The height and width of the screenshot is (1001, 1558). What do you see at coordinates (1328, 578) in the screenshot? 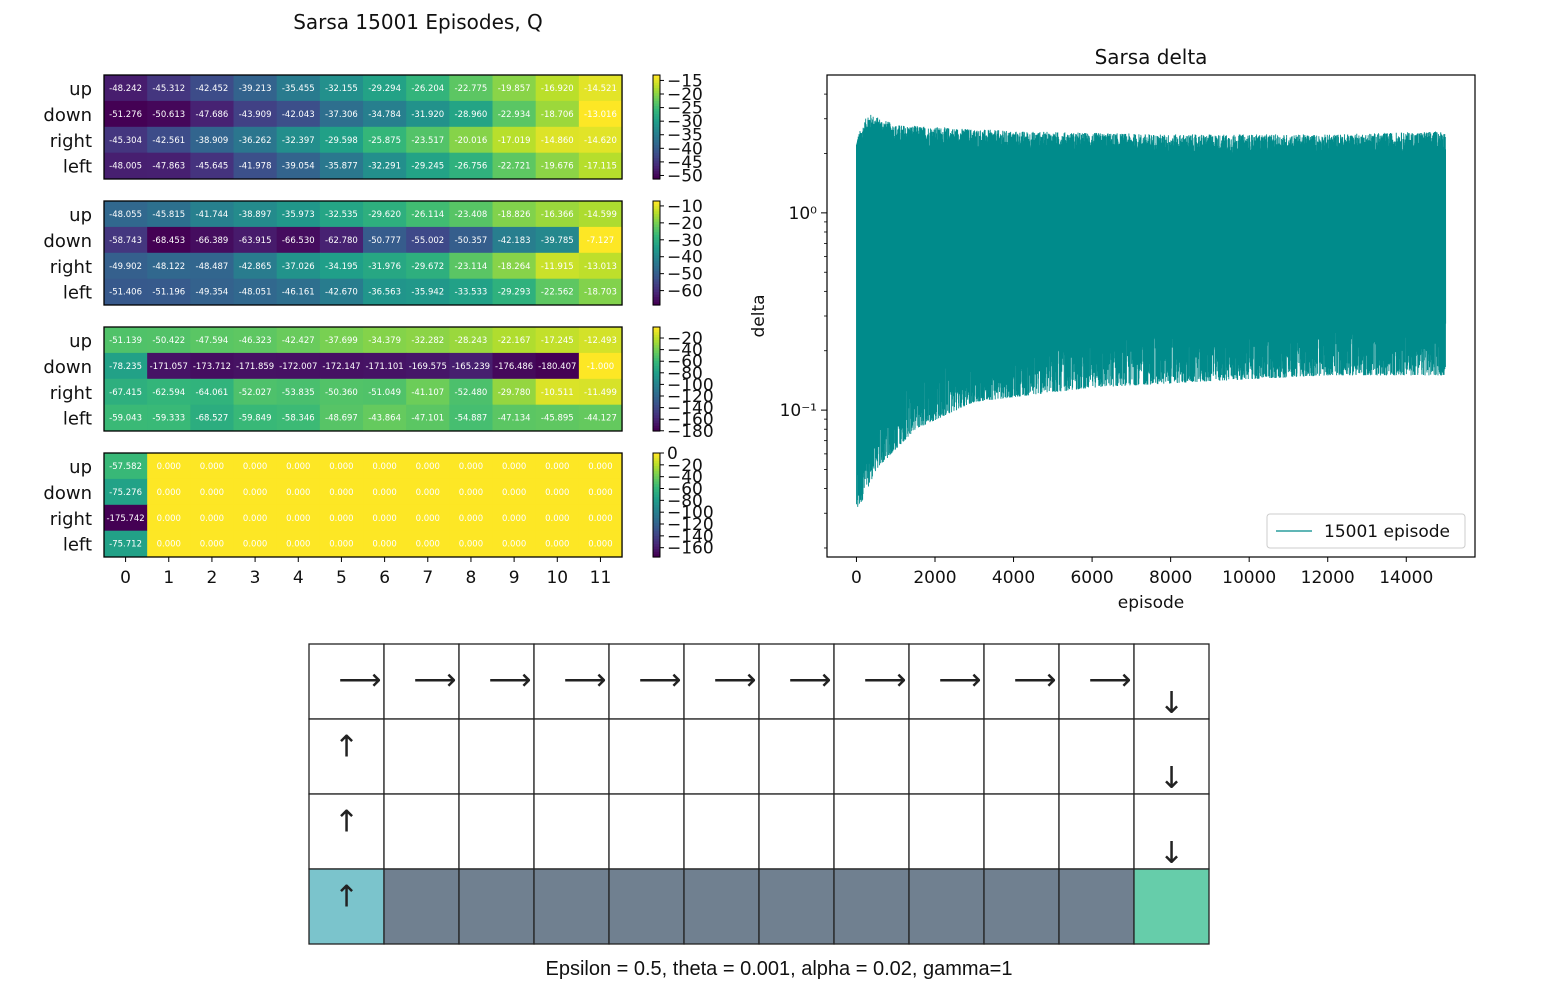
I see `x-tick-label: 12000` at bounding box center [1328, 578].